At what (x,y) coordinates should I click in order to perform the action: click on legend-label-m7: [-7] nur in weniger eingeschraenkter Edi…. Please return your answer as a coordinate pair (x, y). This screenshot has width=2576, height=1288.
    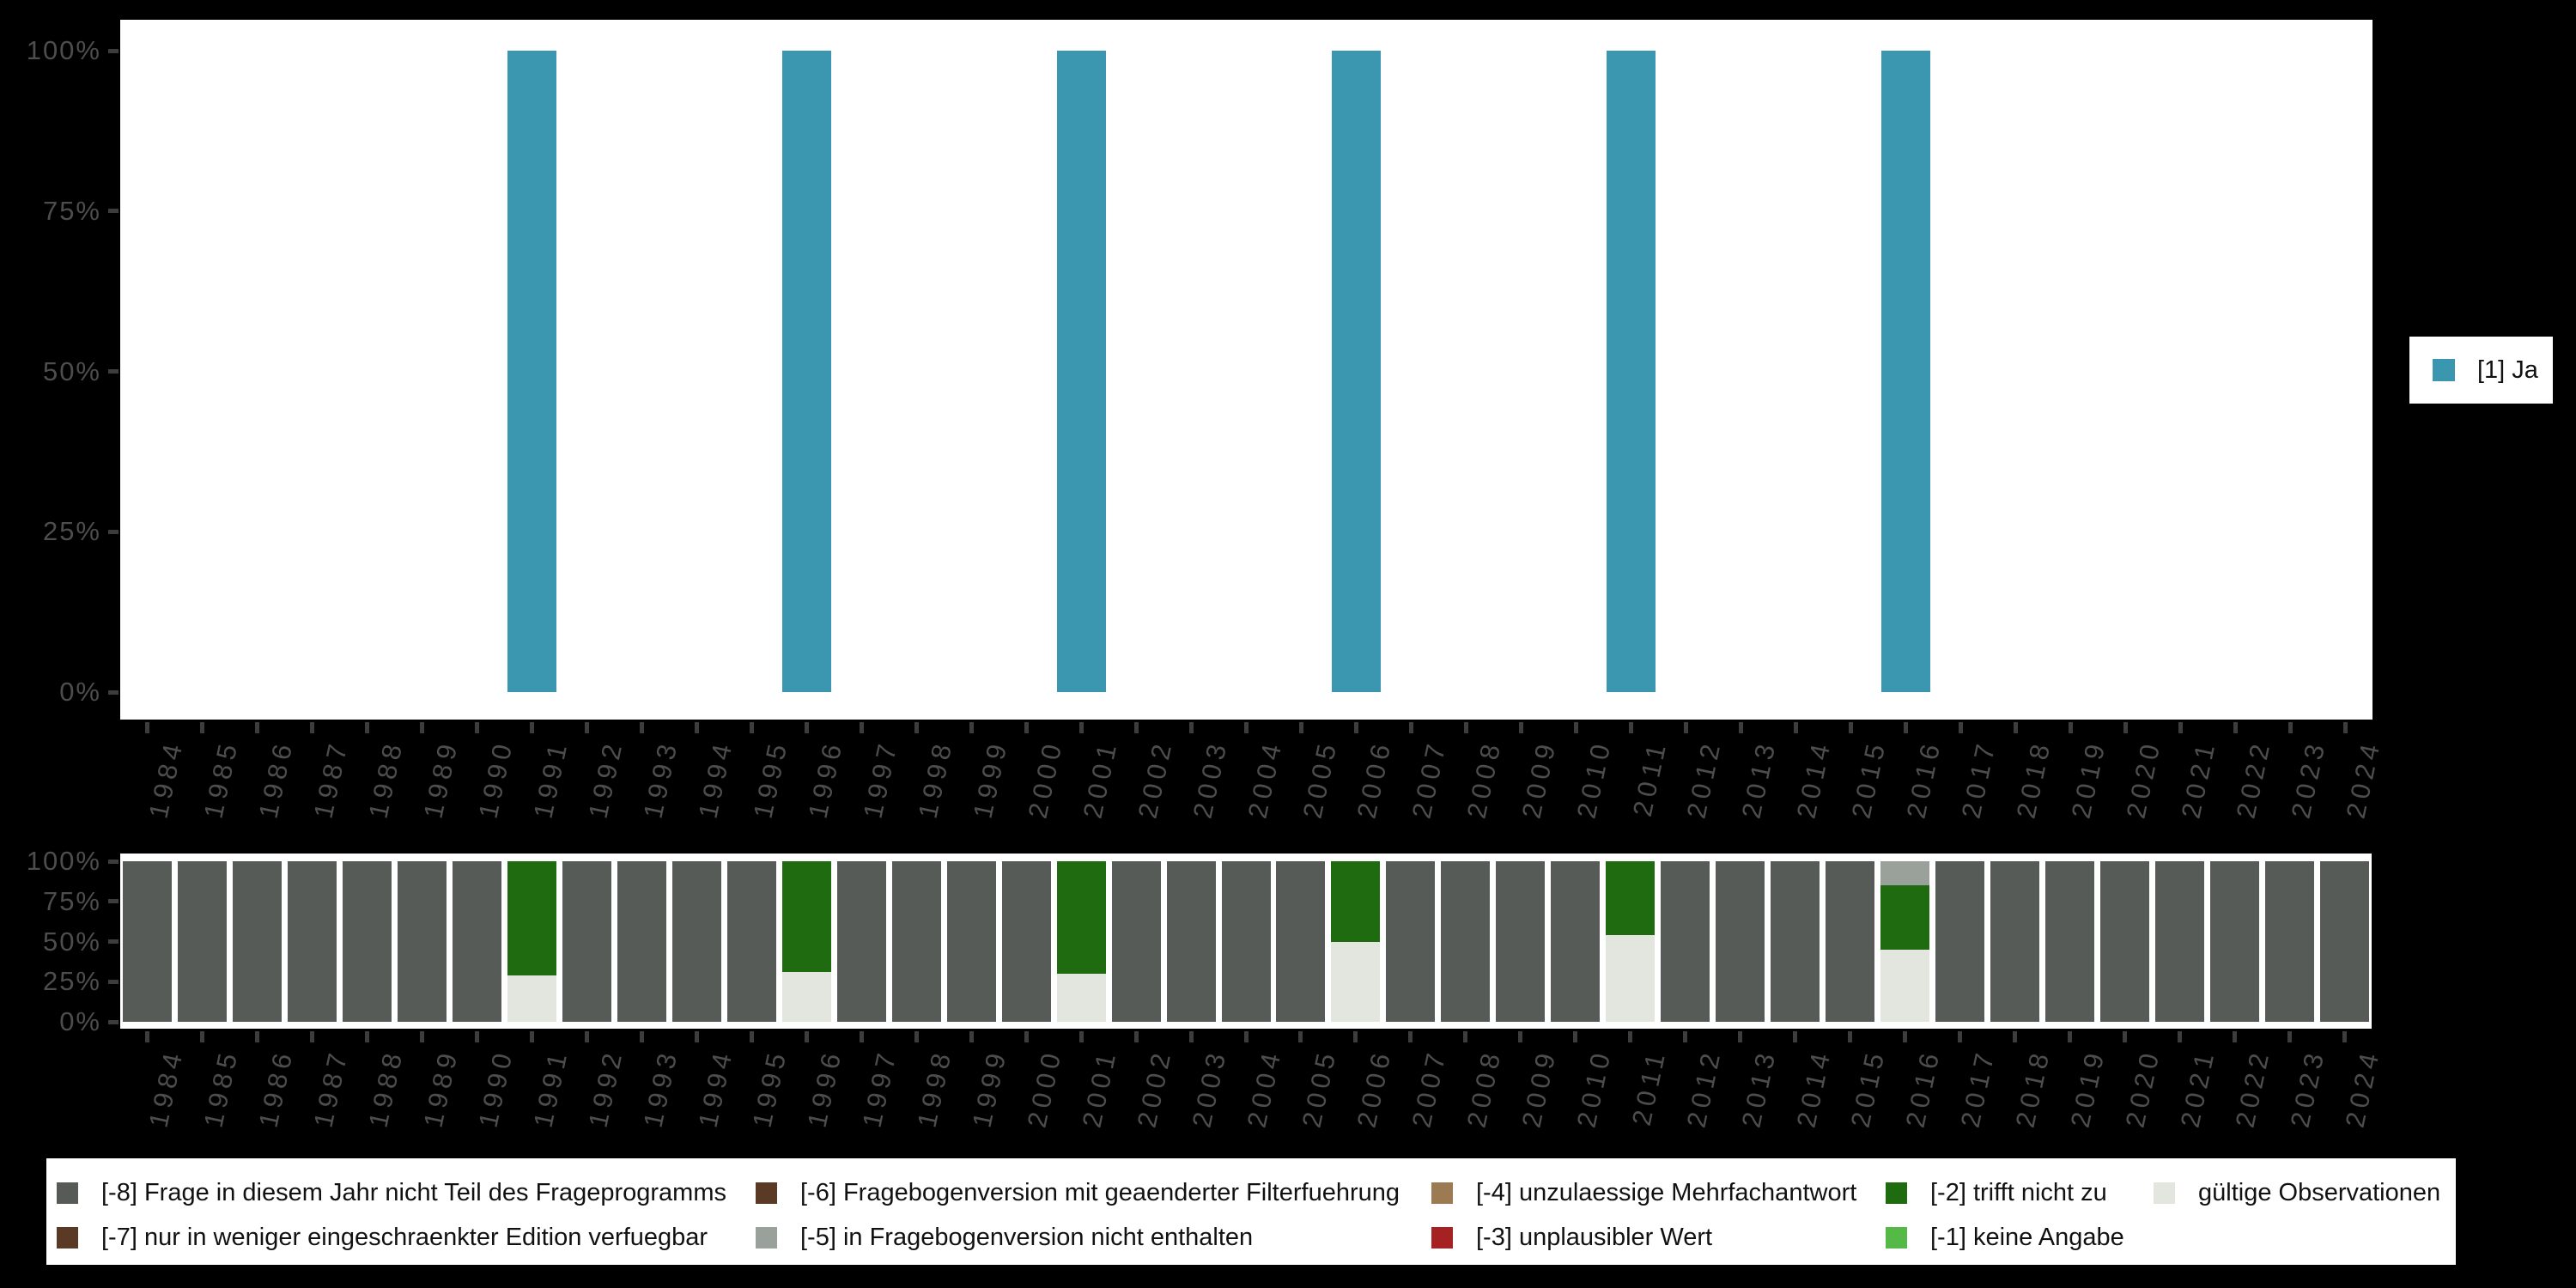
    Looking at the image, I should click on (404, 1237).